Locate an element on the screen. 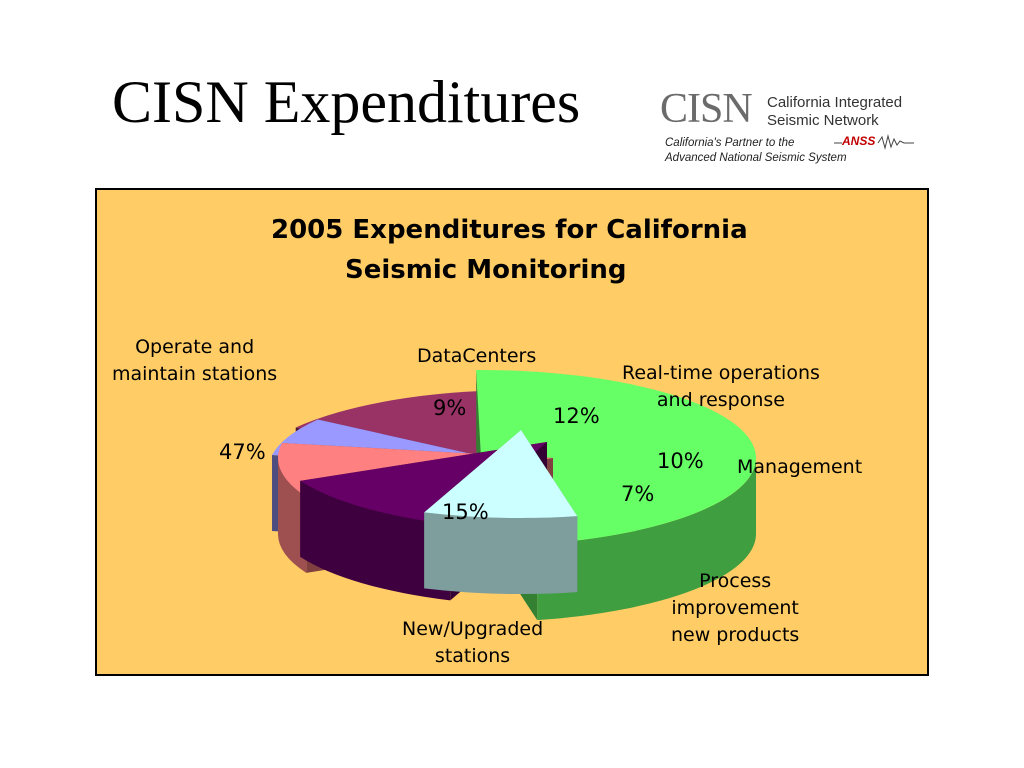  slice-name-line: Operate and is located at coordinates (195, 347).